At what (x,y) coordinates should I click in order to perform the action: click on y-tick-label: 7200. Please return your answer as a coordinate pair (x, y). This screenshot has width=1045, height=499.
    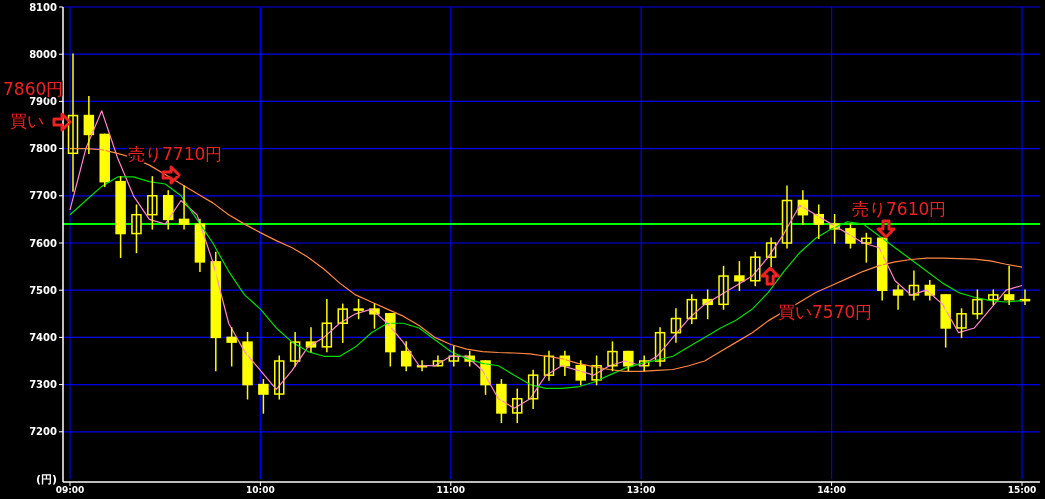
    Looking at the image, I should click on (43, 432).